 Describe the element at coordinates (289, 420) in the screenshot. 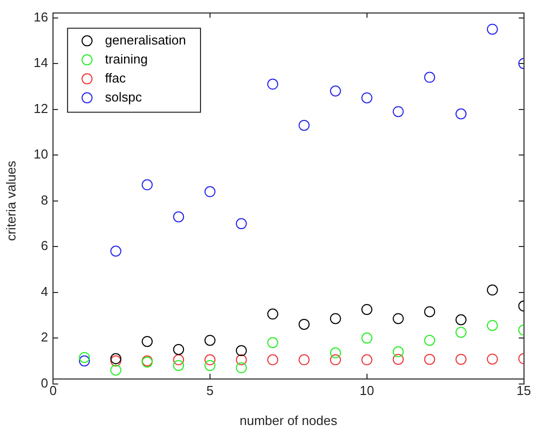

I see `x-axis-title: number of nodes` at that location.